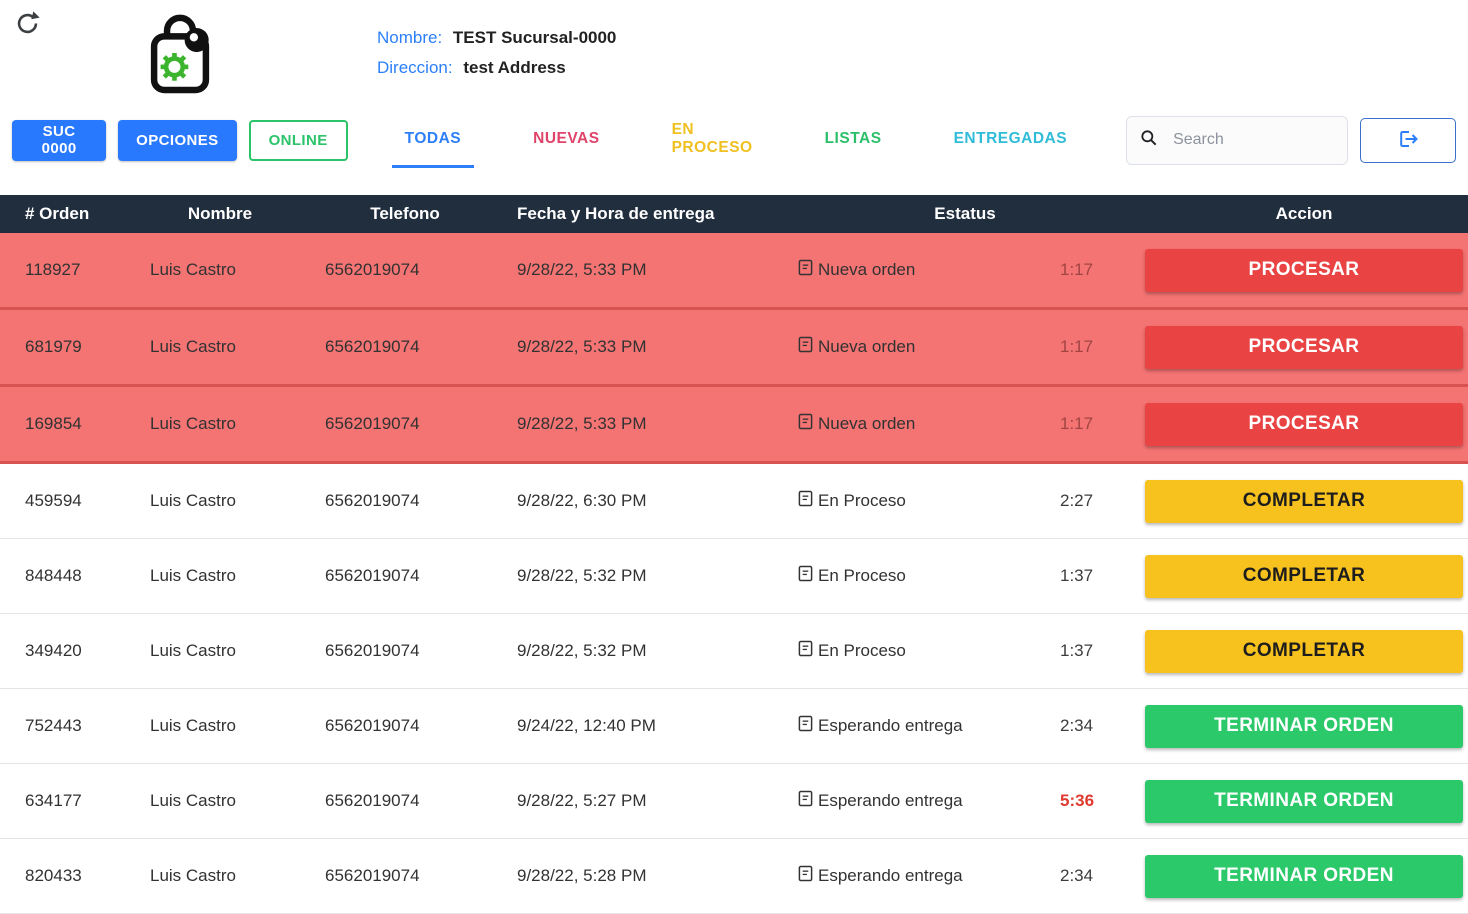 This screenshot has width=1468, height=914. I want to click on logout-icon, so click(1408, 140).